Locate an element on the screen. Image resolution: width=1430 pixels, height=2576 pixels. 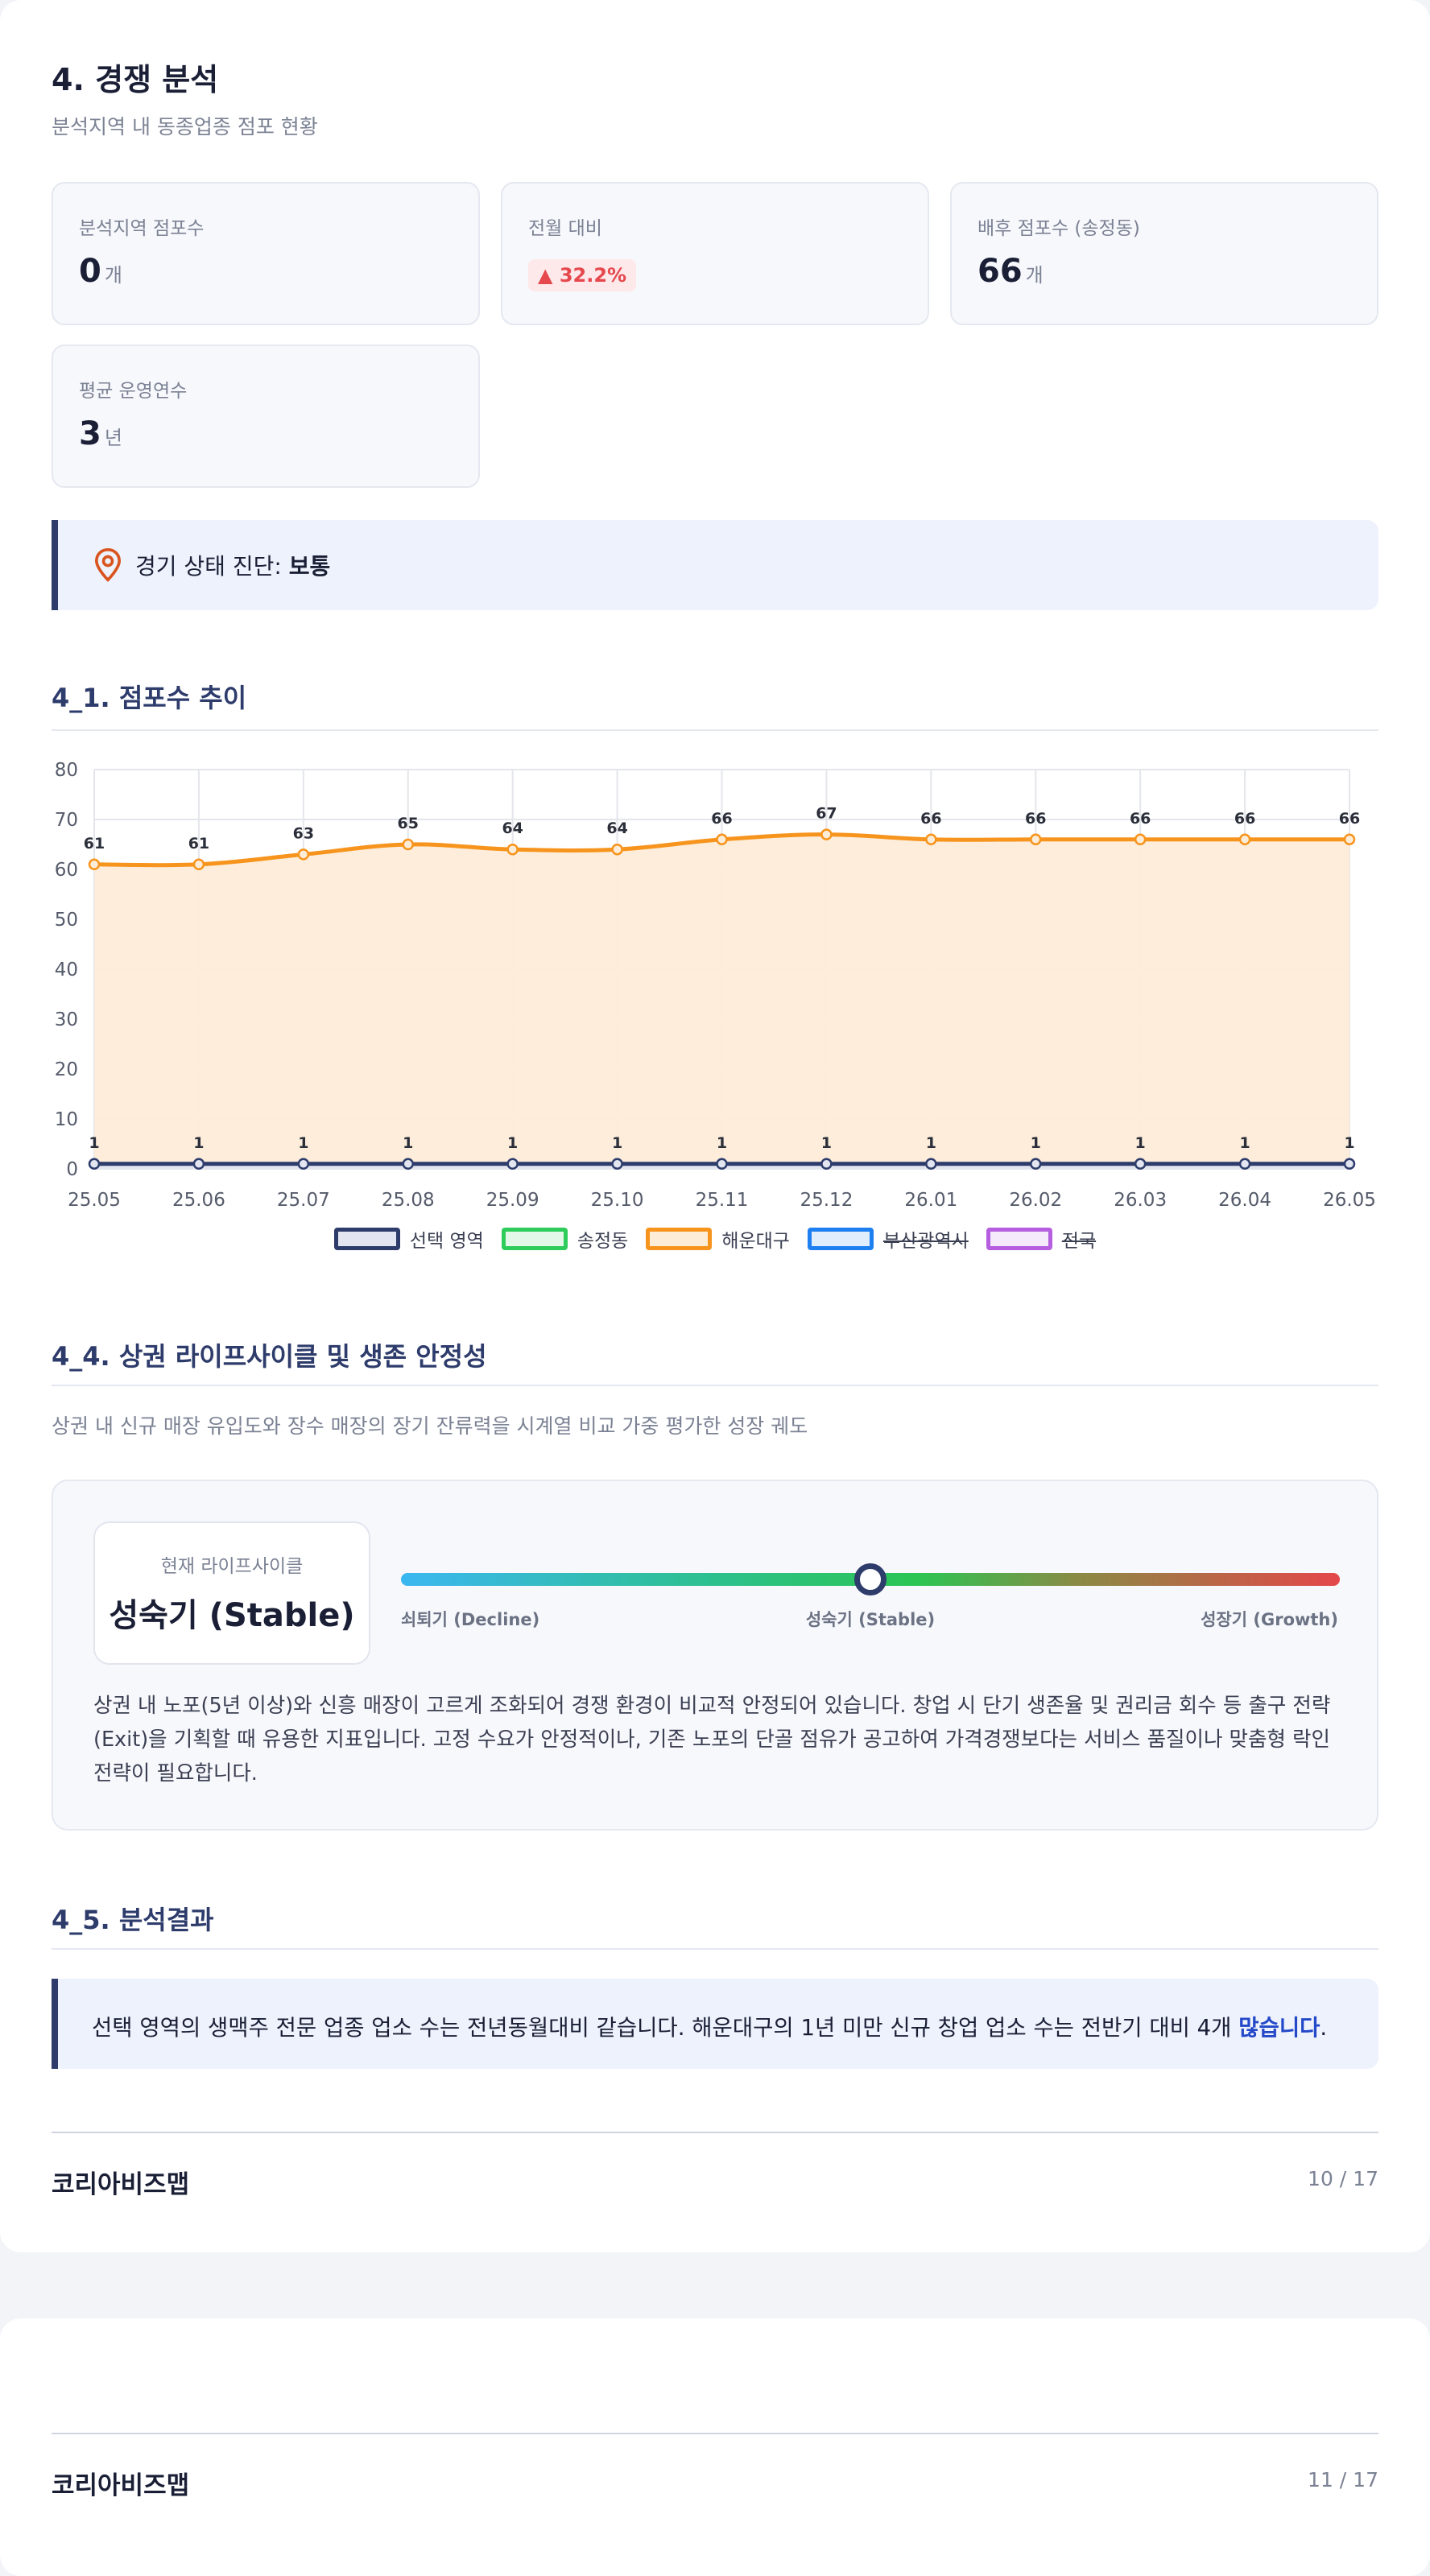
stat-label: 평균 운영연수 is located at coordinates (133, 391).